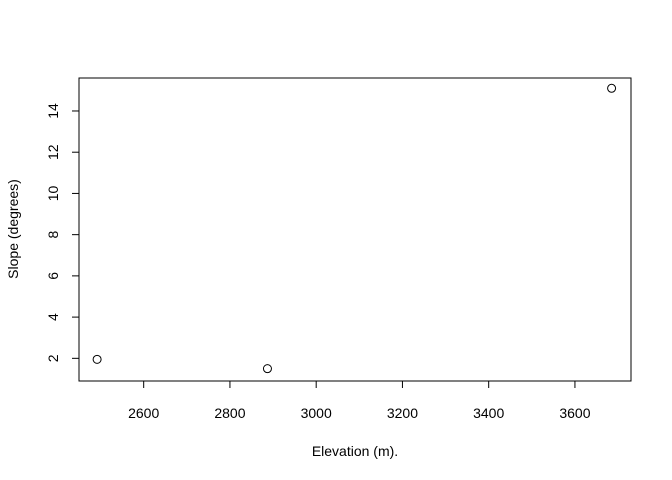 This screenshot has height=480, width=672. What do you see at coordinates (229, 413) in the screenshot?
I see `x-tick-label: 2800` at bounding box center [229, 413].